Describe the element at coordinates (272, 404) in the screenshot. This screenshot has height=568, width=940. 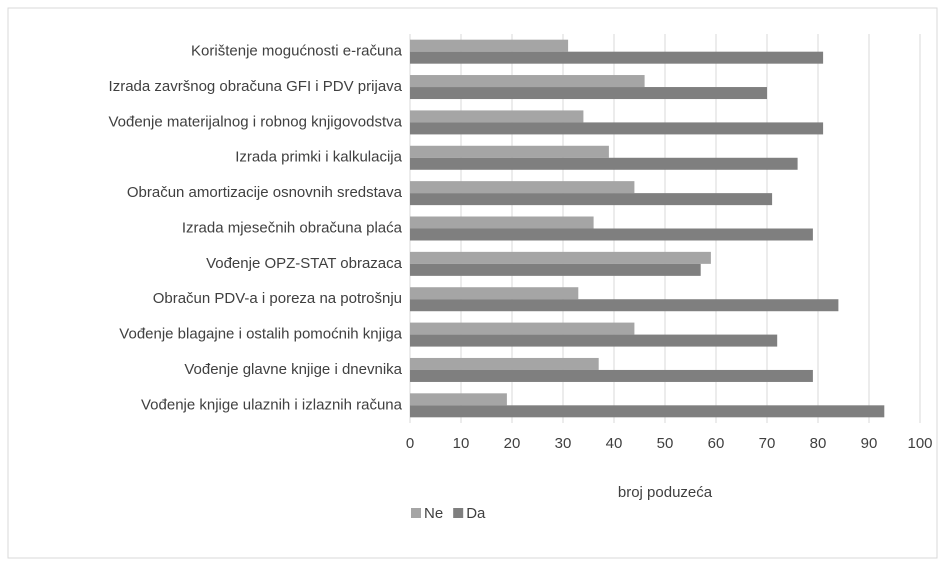
I see `y-tick-label: Vođenje knjige ulaznih i izlaznih računa` at that location.